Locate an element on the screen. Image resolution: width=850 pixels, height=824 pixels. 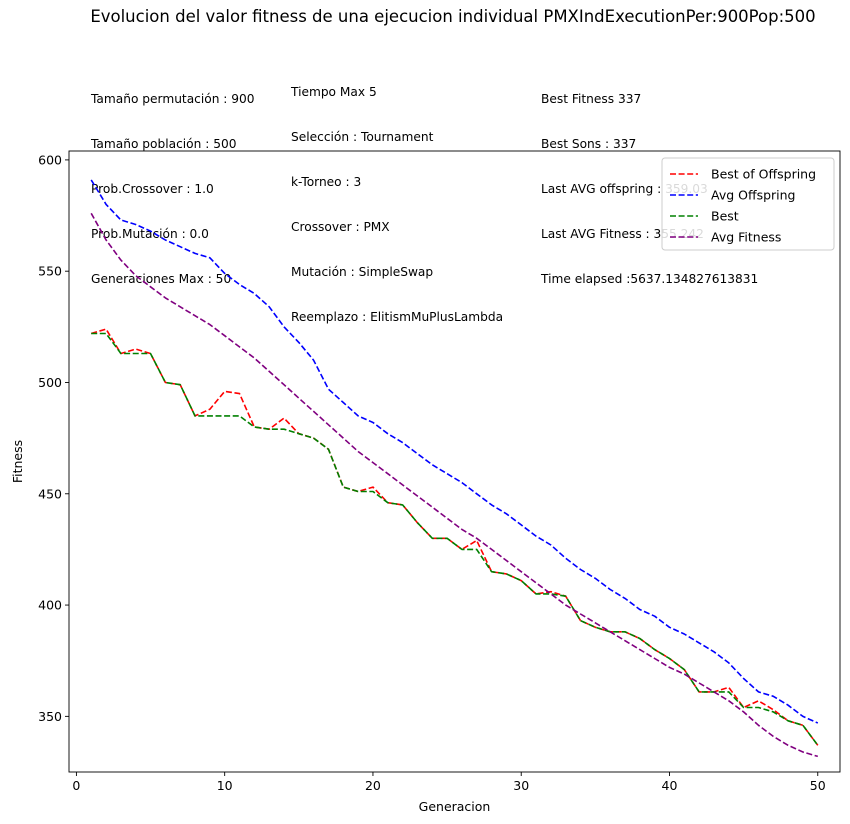
y-tick-label: 550 is located at coordinates (50, 271).